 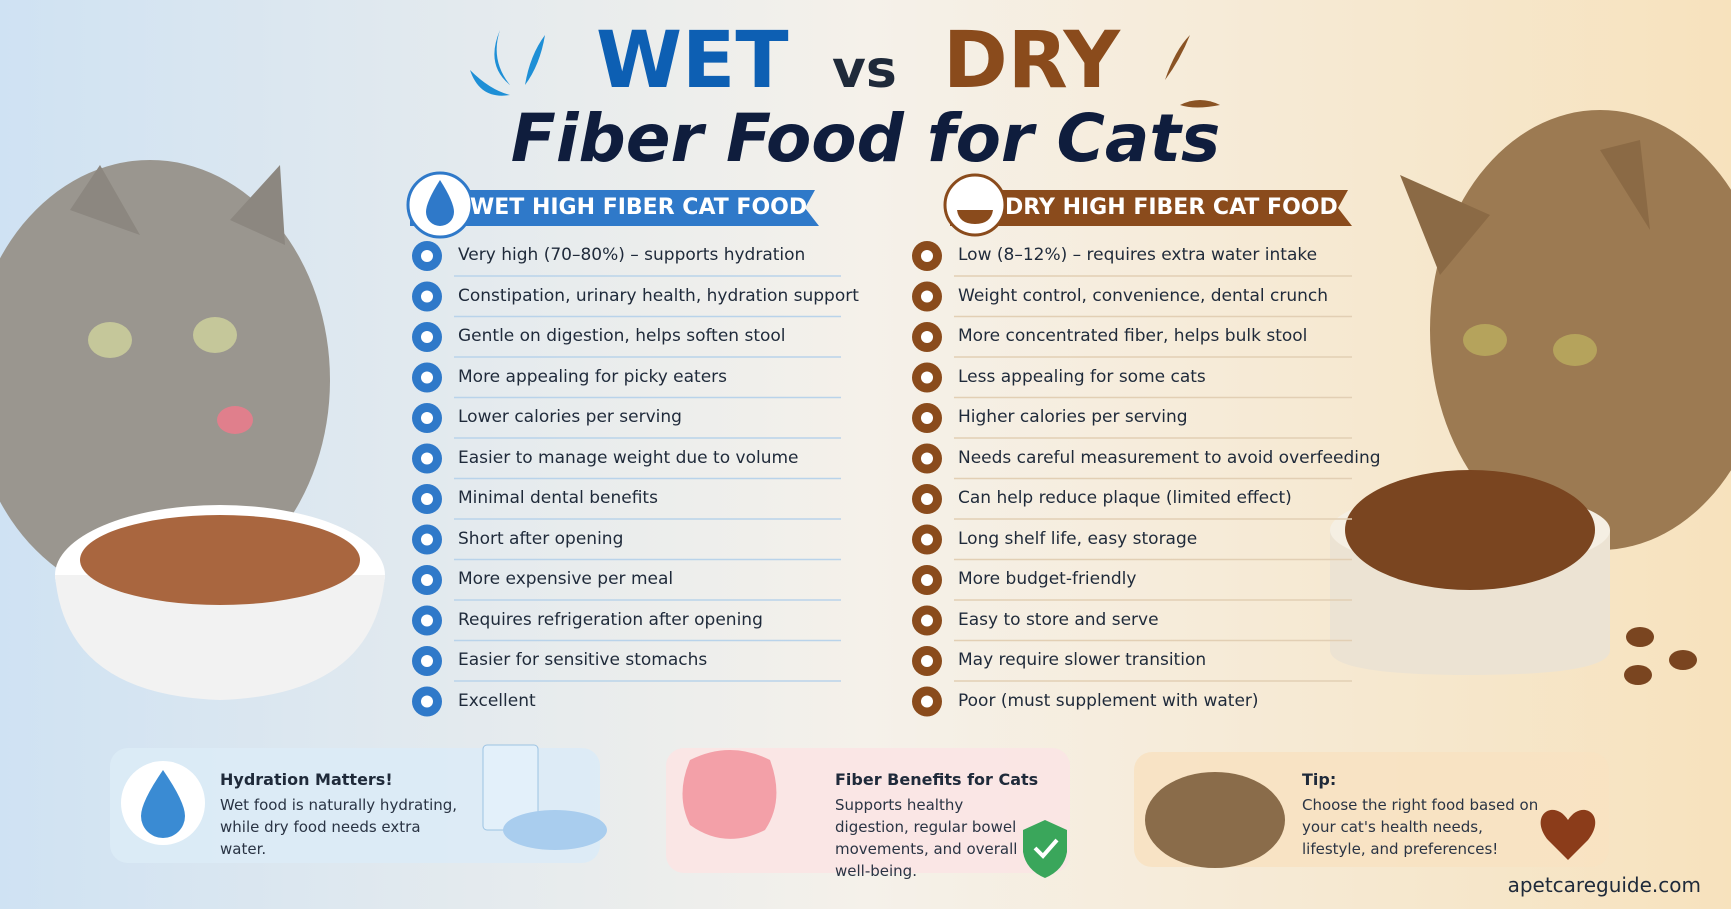 What do you see at coordinates (1125, 498) in the screenshot?
I see `row-text: Can help reduce plaque (limited effect)` at bounding box center [1125, 498].